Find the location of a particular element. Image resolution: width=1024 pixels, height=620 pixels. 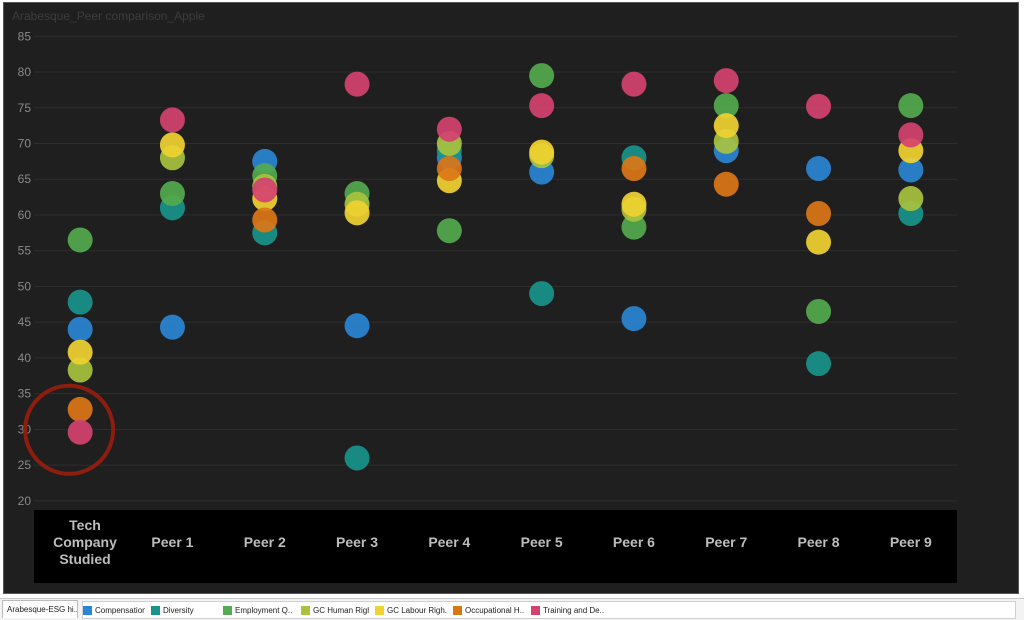

legend-label: Diversity is located at coordinates (178, 610).